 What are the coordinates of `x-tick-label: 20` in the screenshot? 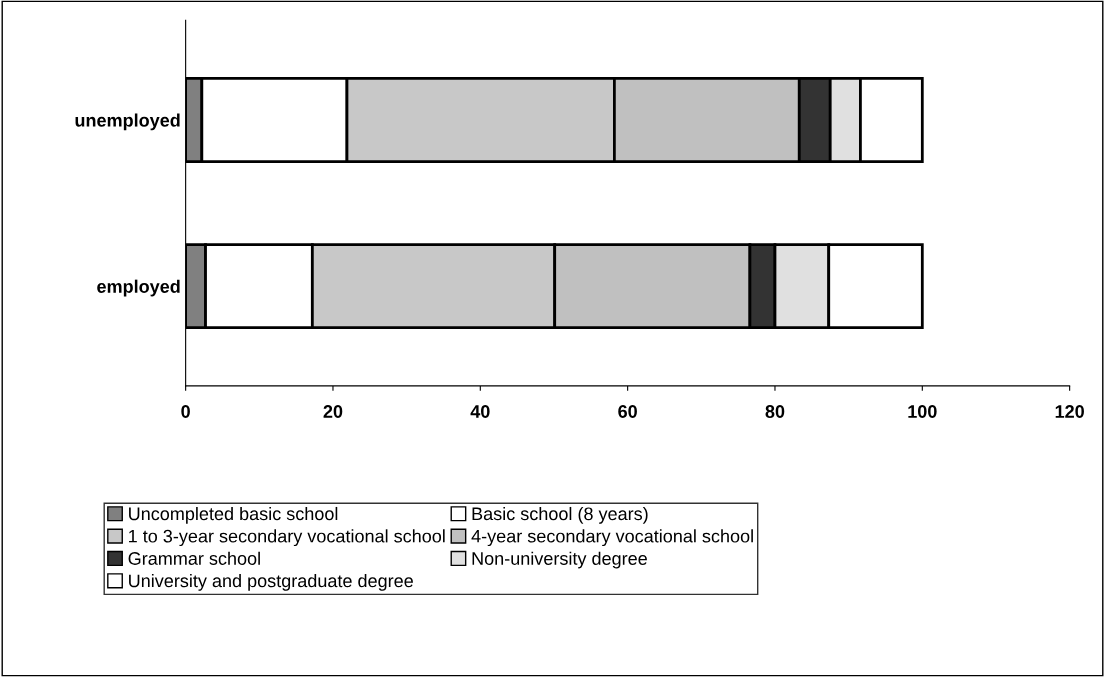 It's located at (333, 411).